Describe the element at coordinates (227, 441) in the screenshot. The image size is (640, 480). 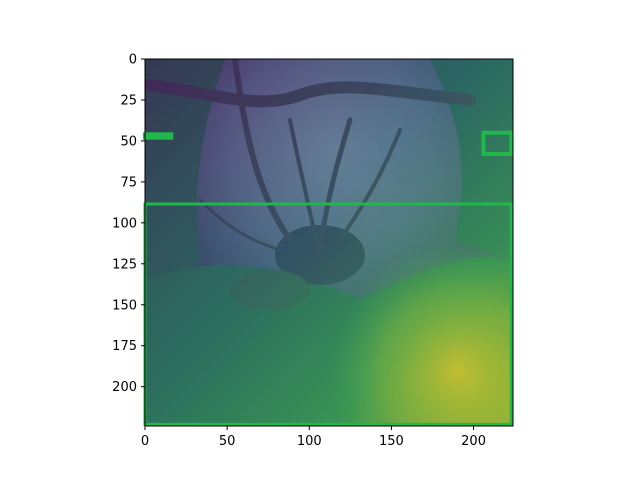
I see `x-tick-label: 50` at that location.